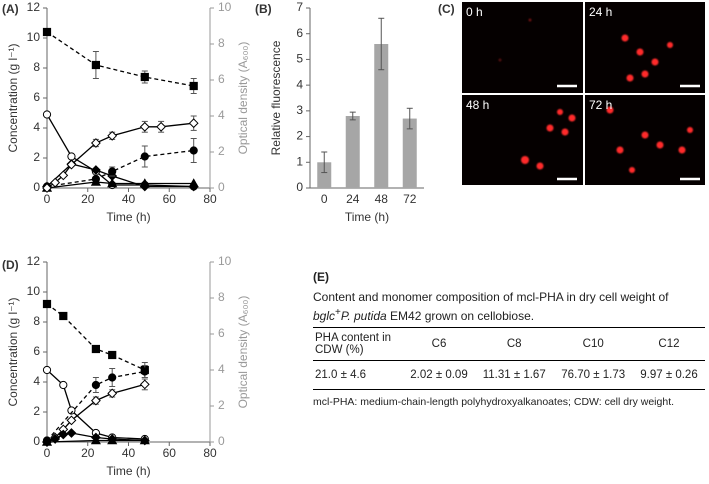  What do you see at coordinates (324, 199) in the screenshot?
I see `x-tick-label: 0` at bounding box center [324, 199].